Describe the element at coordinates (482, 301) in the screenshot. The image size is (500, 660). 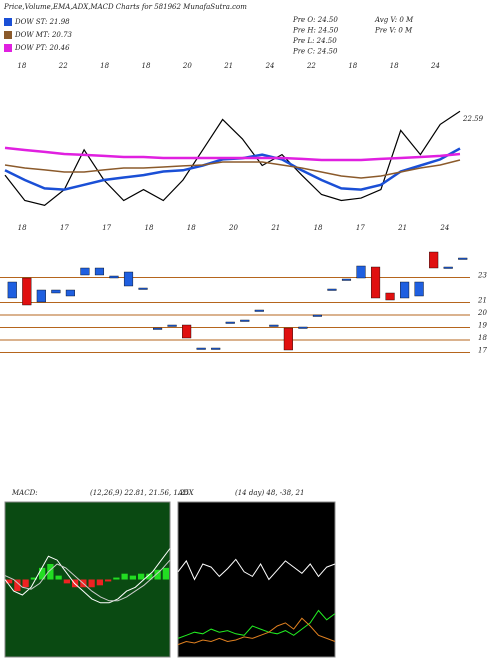
I see `y-tick-label: 21` at that location.